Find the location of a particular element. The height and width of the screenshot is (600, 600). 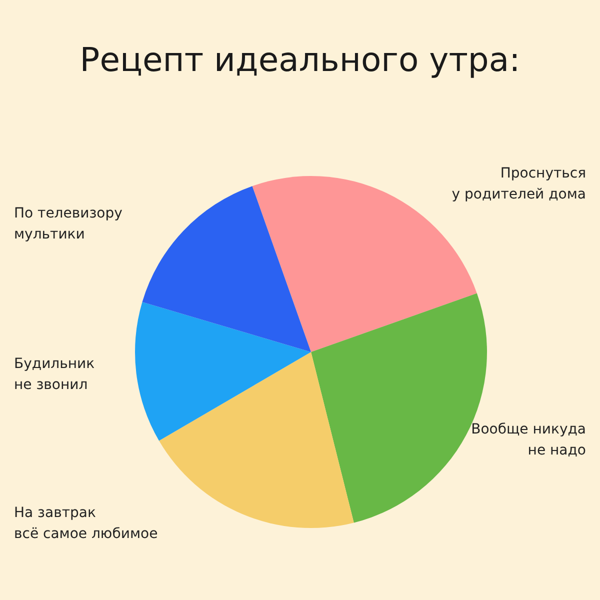

slice-label: Будильник не звонил is located at coordinates (54, 374).